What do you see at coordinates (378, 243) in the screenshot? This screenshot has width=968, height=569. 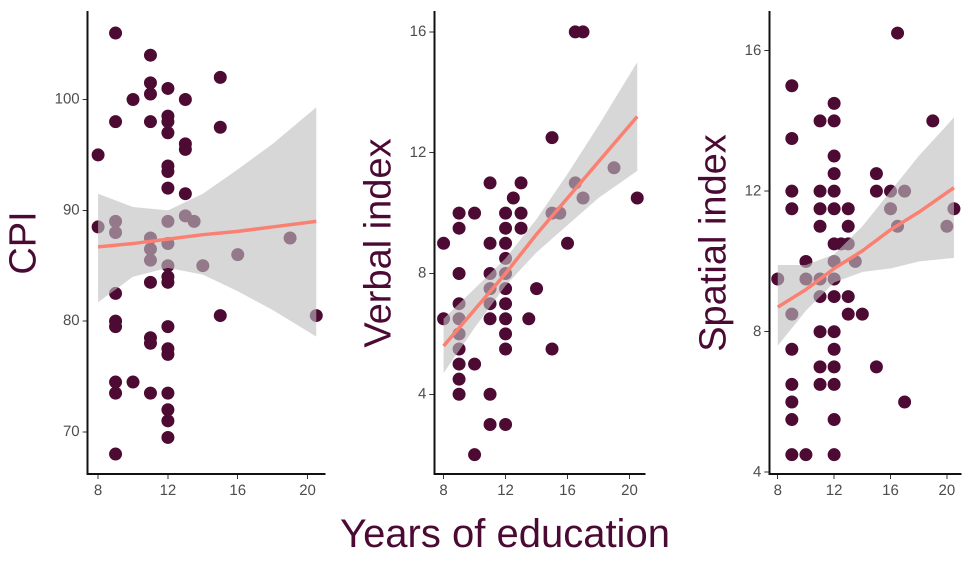 I see `y-axis-title: Verbal index` at bounding box center [378, 243].